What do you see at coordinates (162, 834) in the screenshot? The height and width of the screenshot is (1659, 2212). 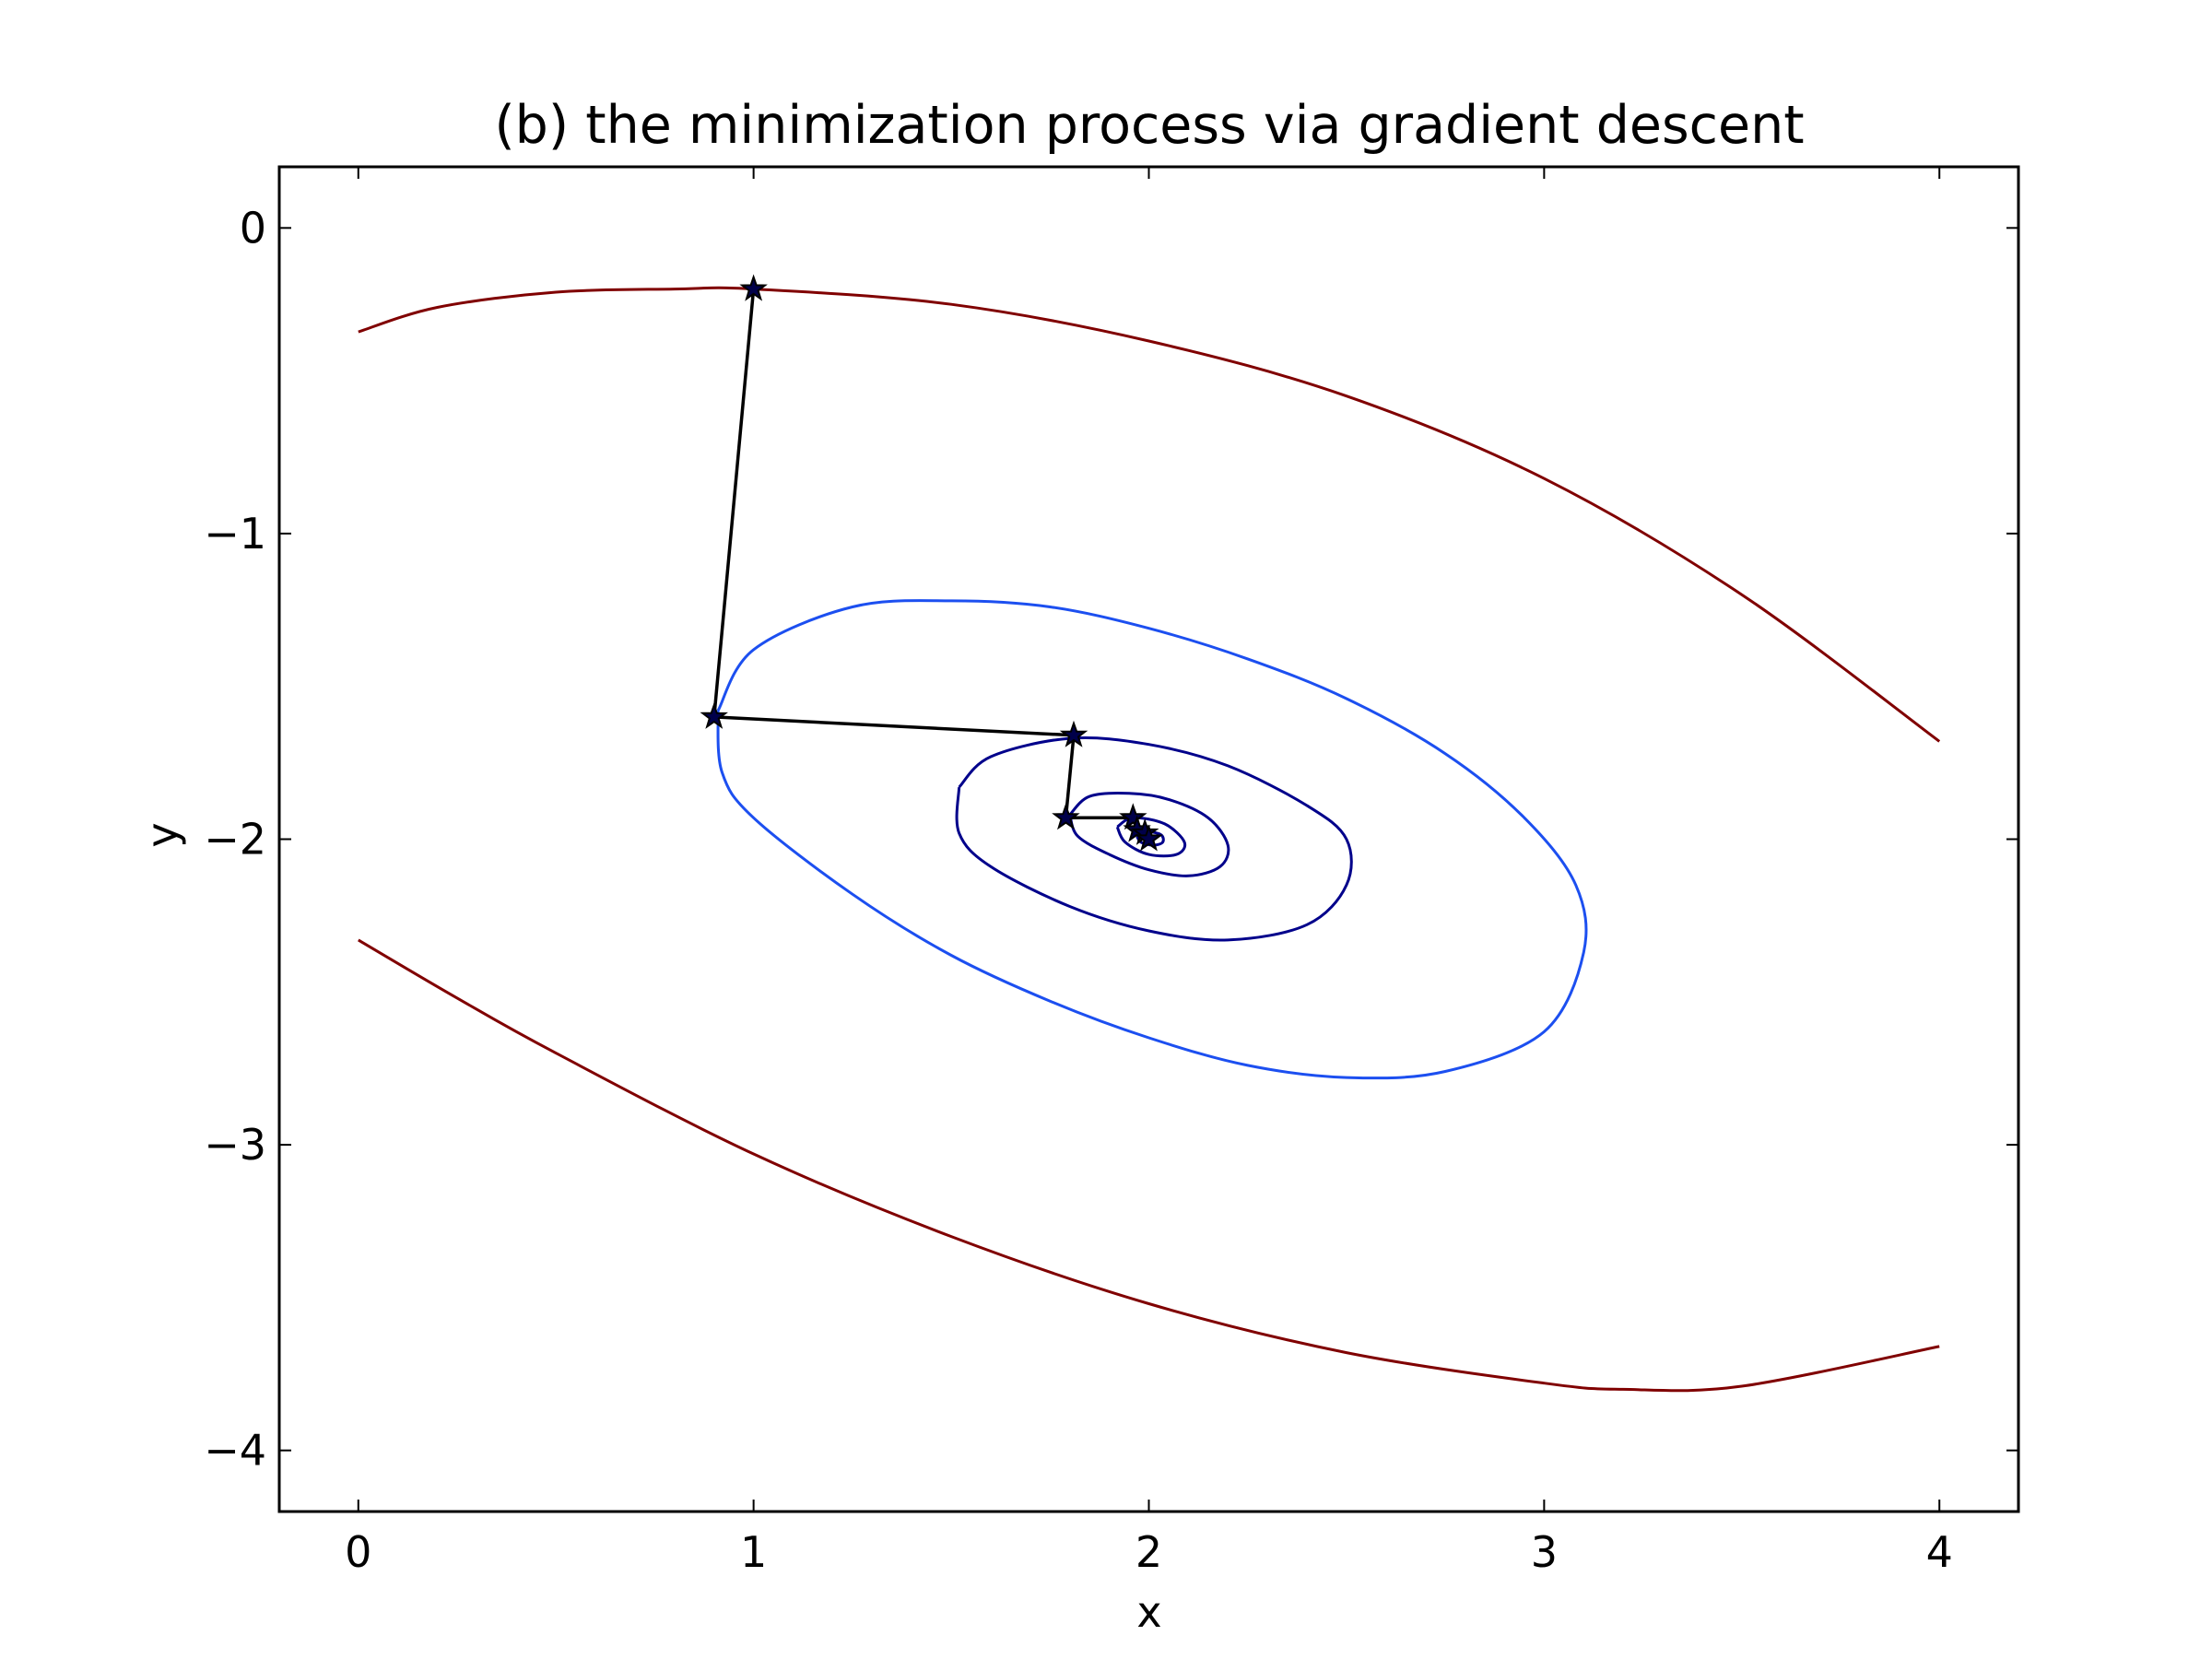 I see `y-axis-label: y` at bounding box center [162, 834].